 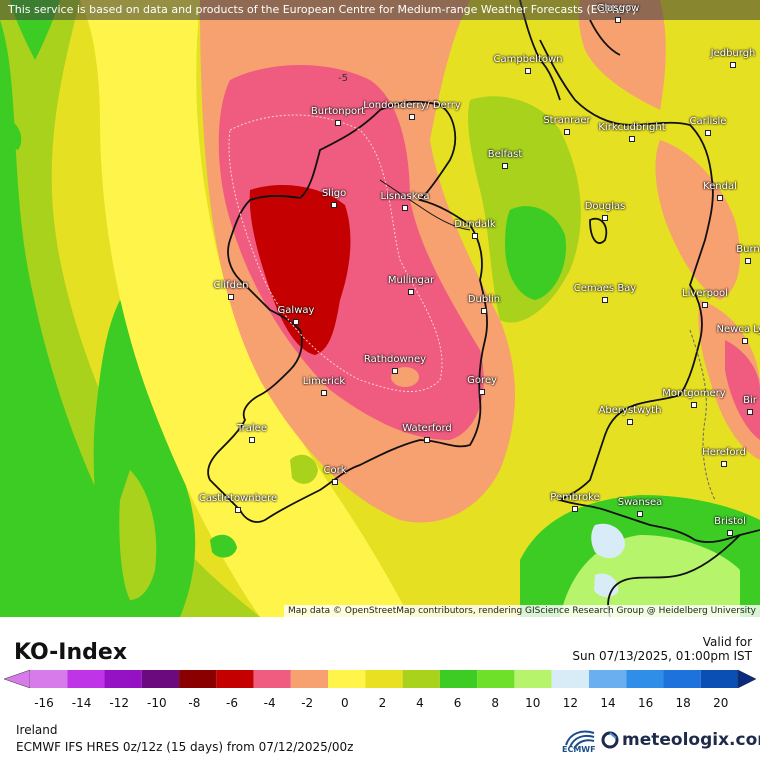 What do you see at coordinates (575, 497) in the screenshot?
I see `city-label: Pembroke` at bounding box center [575, 497].